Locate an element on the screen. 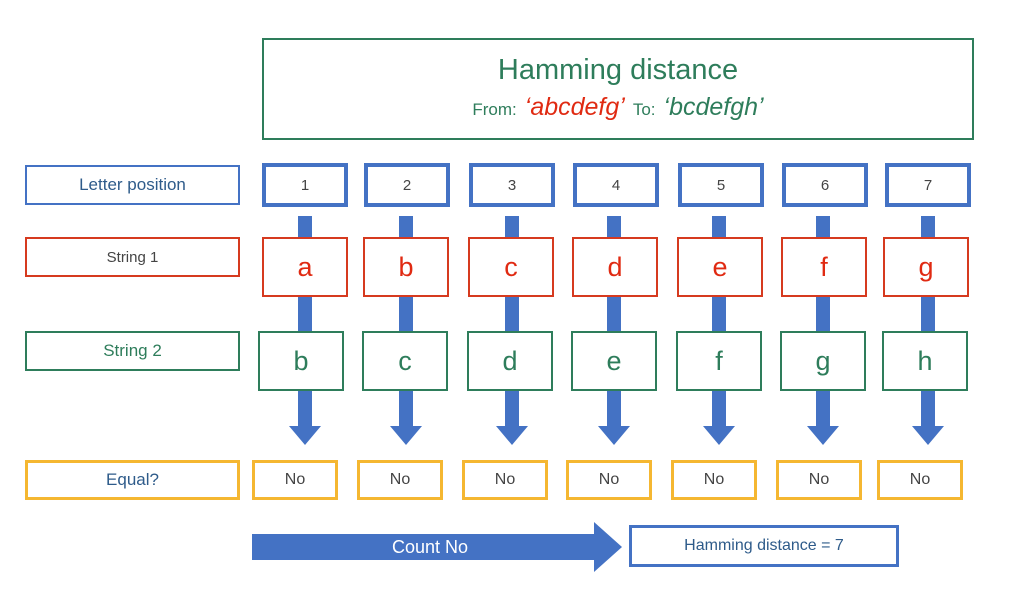 Image resolution: width=1020 pixels, height=590 pixels. equal-cell-7: No is located at coordinates (920, 480).